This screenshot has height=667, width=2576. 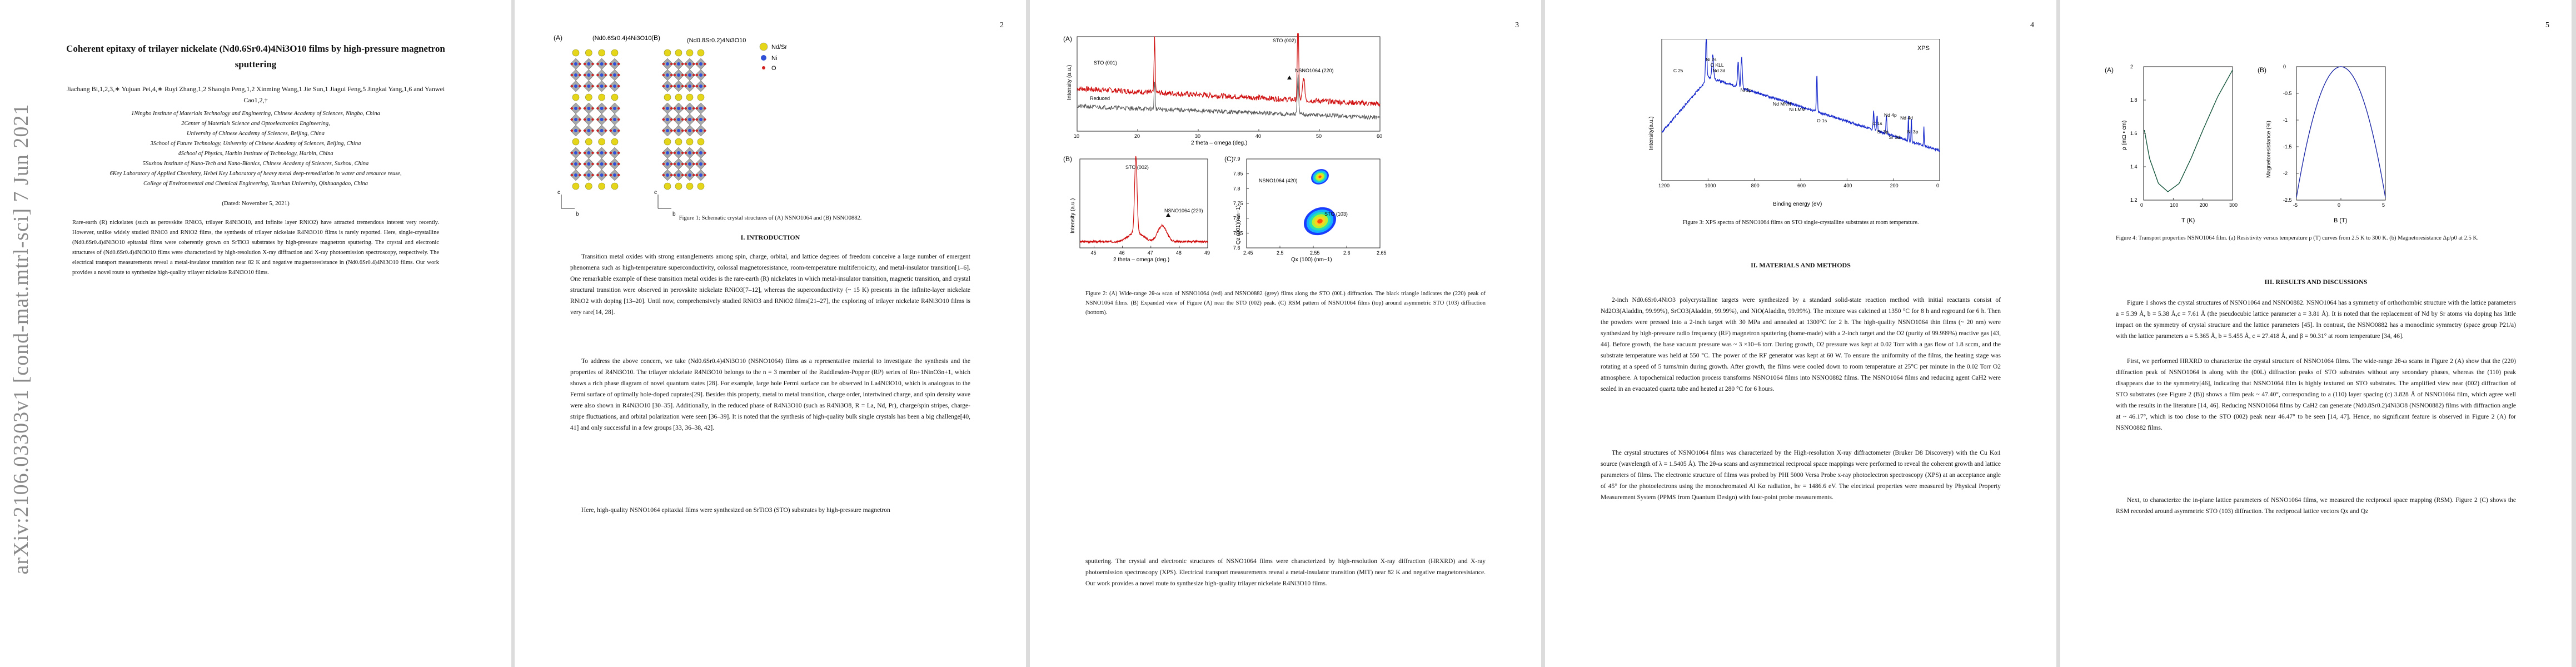 I want to click on page-number: 4, so click(x=2032, y=25).